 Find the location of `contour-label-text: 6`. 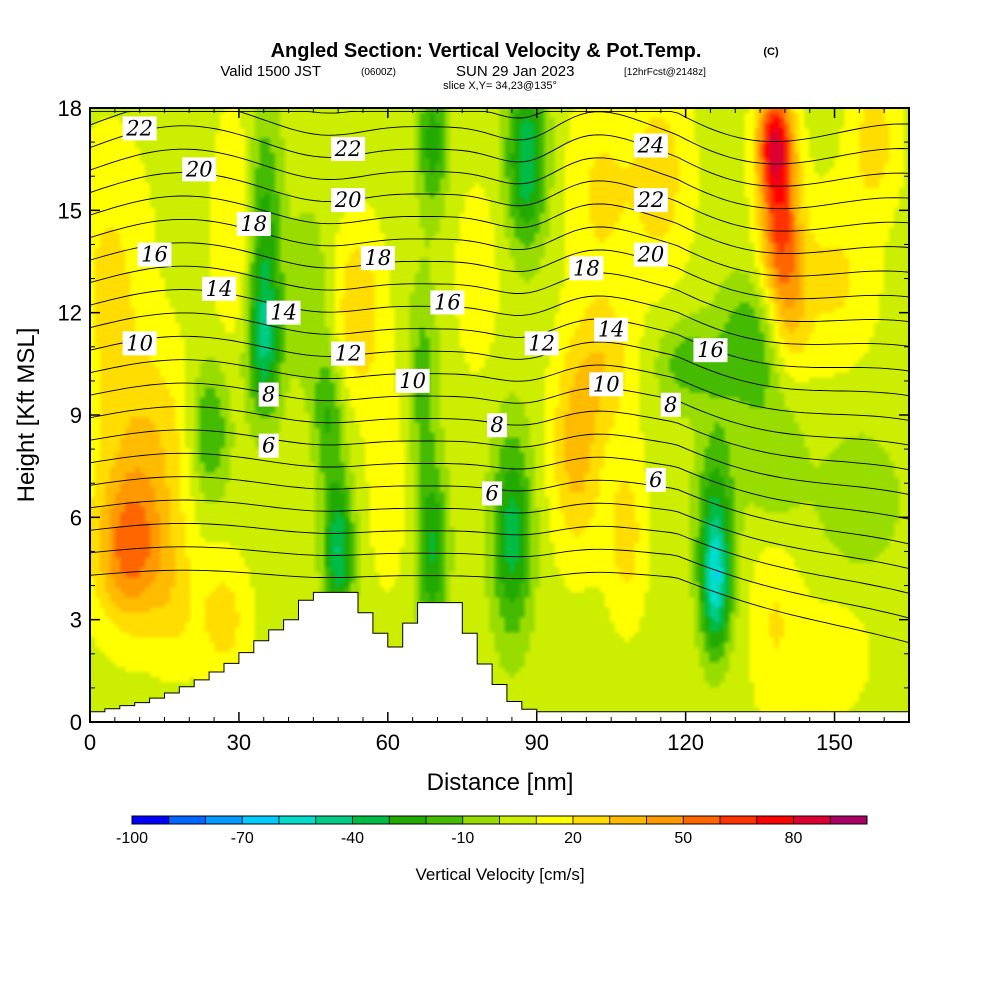

contour-label-text: 6 is located at coordinates (268, 446).